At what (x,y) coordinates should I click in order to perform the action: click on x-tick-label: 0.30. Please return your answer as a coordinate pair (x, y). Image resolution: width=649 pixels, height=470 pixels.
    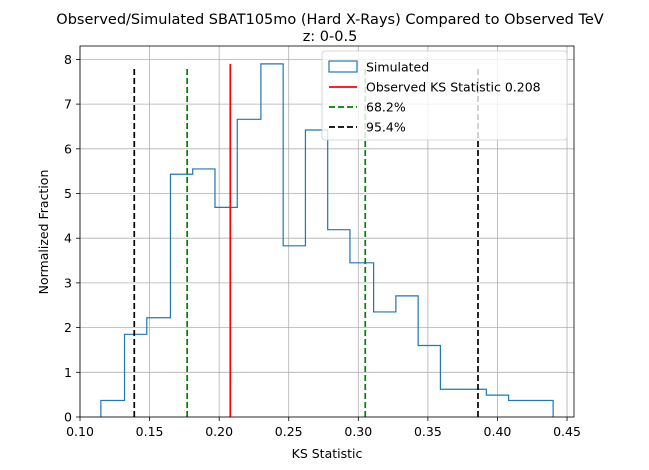
    Looking at the image, I should click on (358, 431).